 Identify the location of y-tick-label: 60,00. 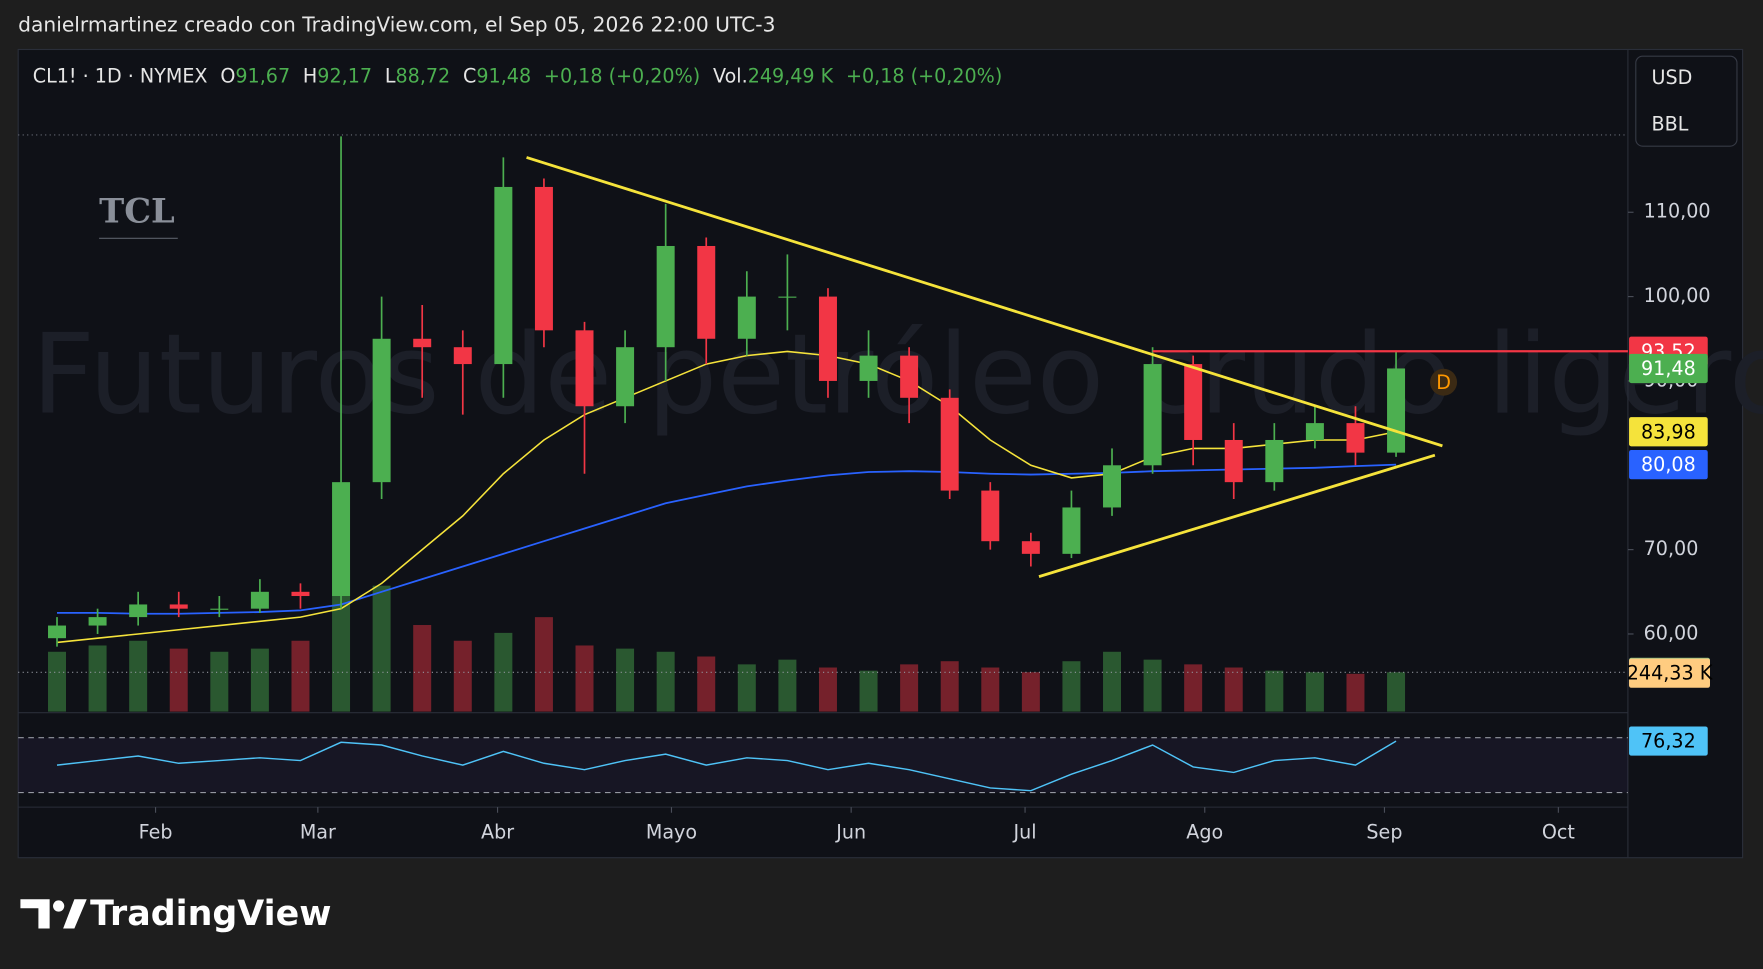
(1671, 632).